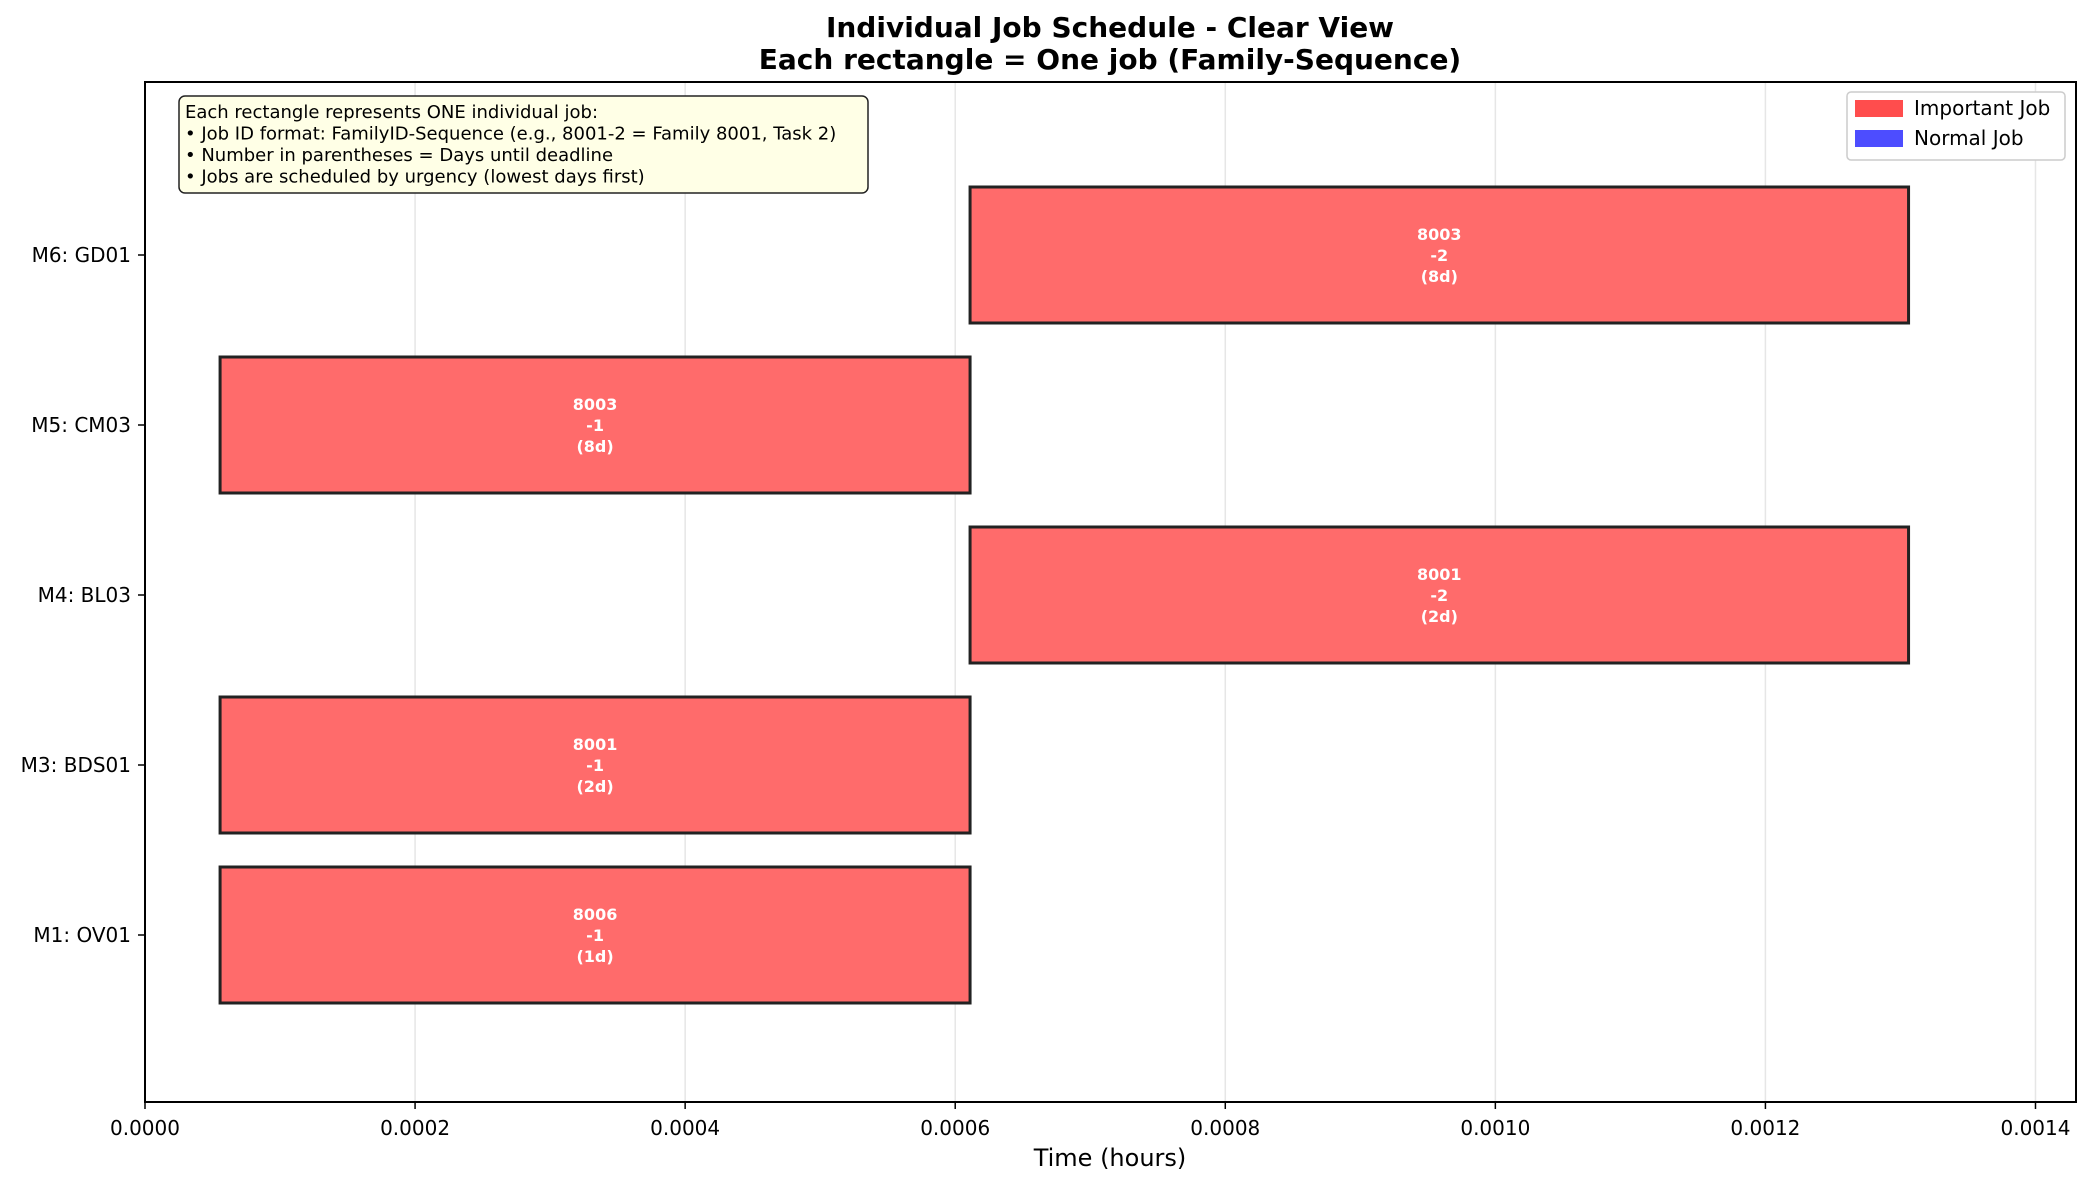 The image size is (2084, 1182). What do you see at coordinates (1225, 1128) in the screenshot?
I see `x-tick-label: 0.0008` at bounding box center [1225, 1128].